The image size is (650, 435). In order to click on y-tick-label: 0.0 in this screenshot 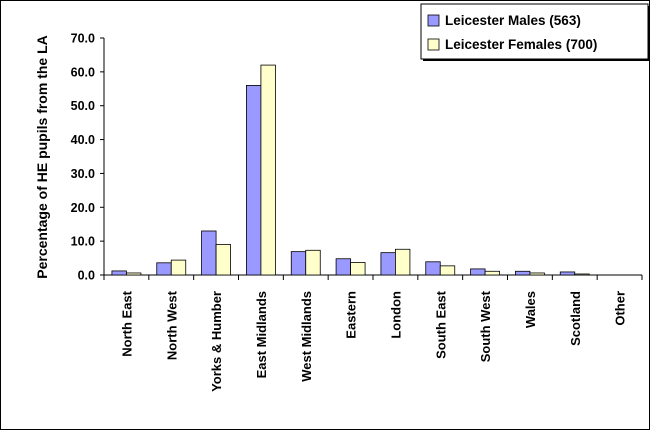, I will do `click(86, 276)`.